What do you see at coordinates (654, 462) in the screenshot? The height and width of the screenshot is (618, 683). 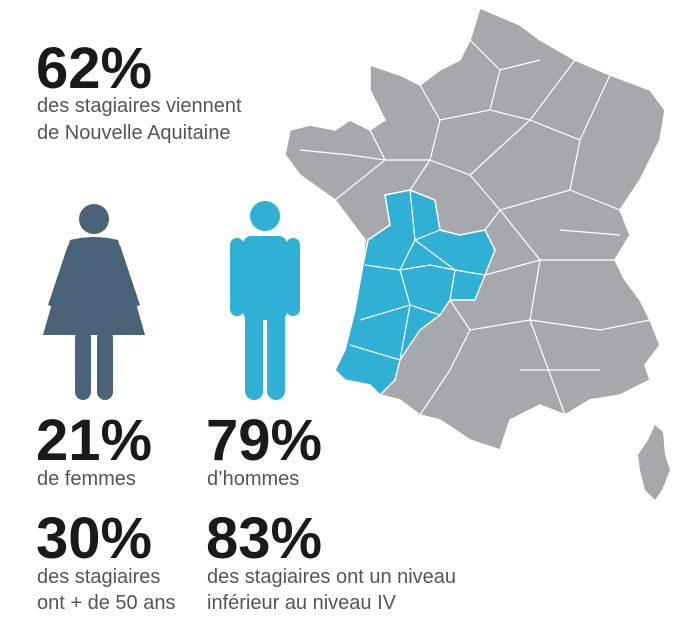 I see `corsica` at bounding box center [654, 462].